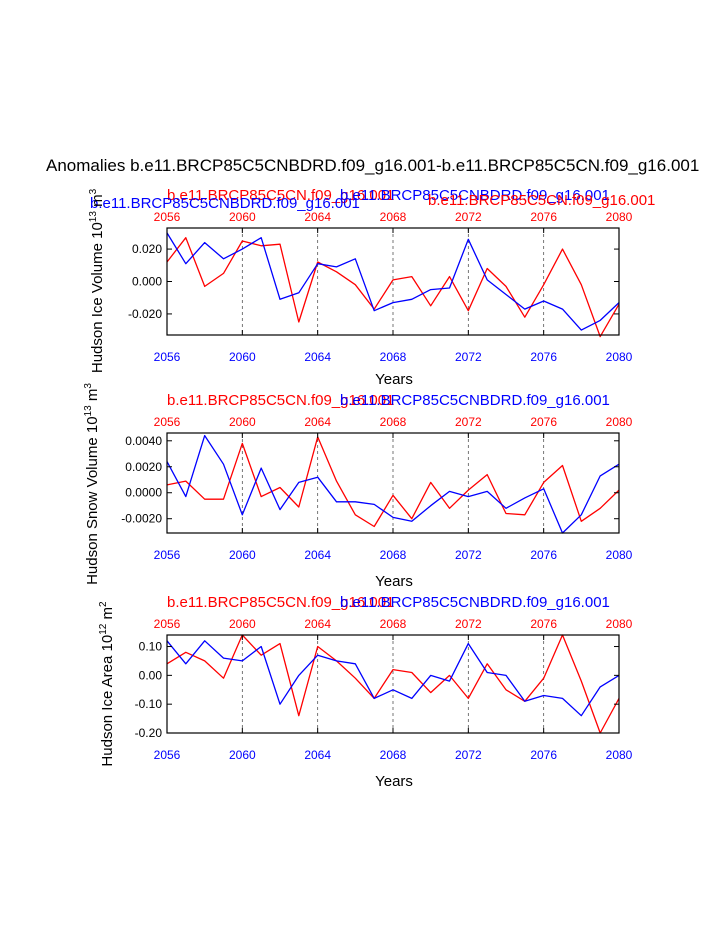  I want to click on panel-3-ytick-label: 0.00, so click(151, 675).